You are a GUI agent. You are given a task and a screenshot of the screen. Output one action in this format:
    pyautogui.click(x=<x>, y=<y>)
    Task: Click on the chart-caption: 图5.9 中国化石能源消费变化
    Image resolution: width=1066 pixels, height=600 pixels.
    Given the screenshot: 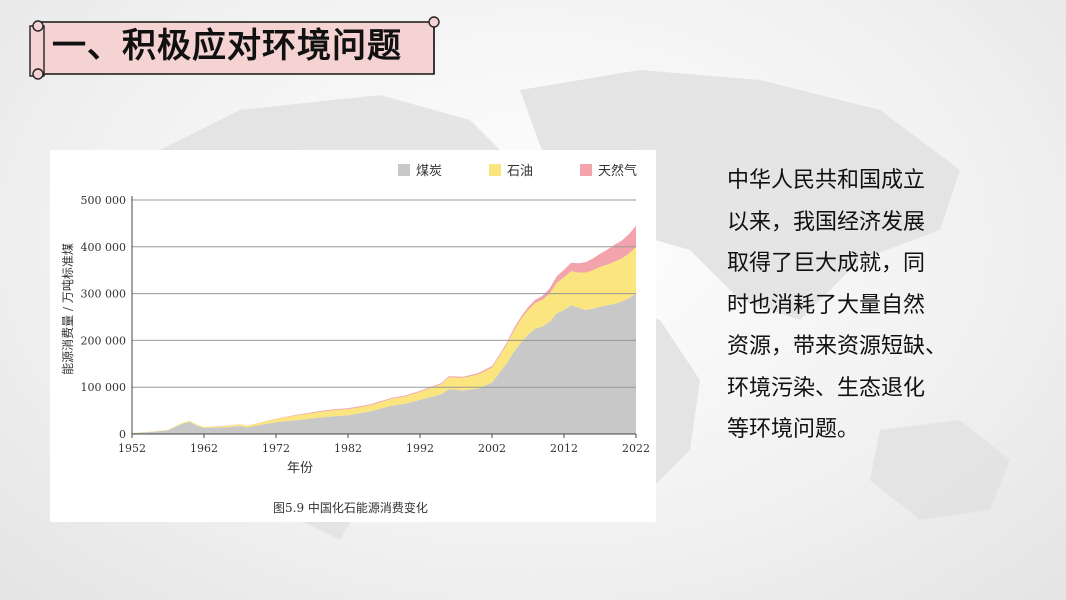 What is the action you would take?
    pyautogui.click(x=350, y=507)
    